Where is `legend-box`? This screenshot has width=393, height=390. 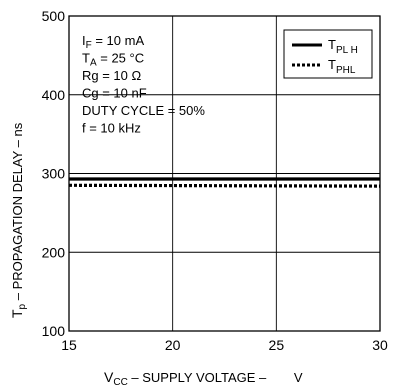 legend-box is located at coordinates (328, 54).